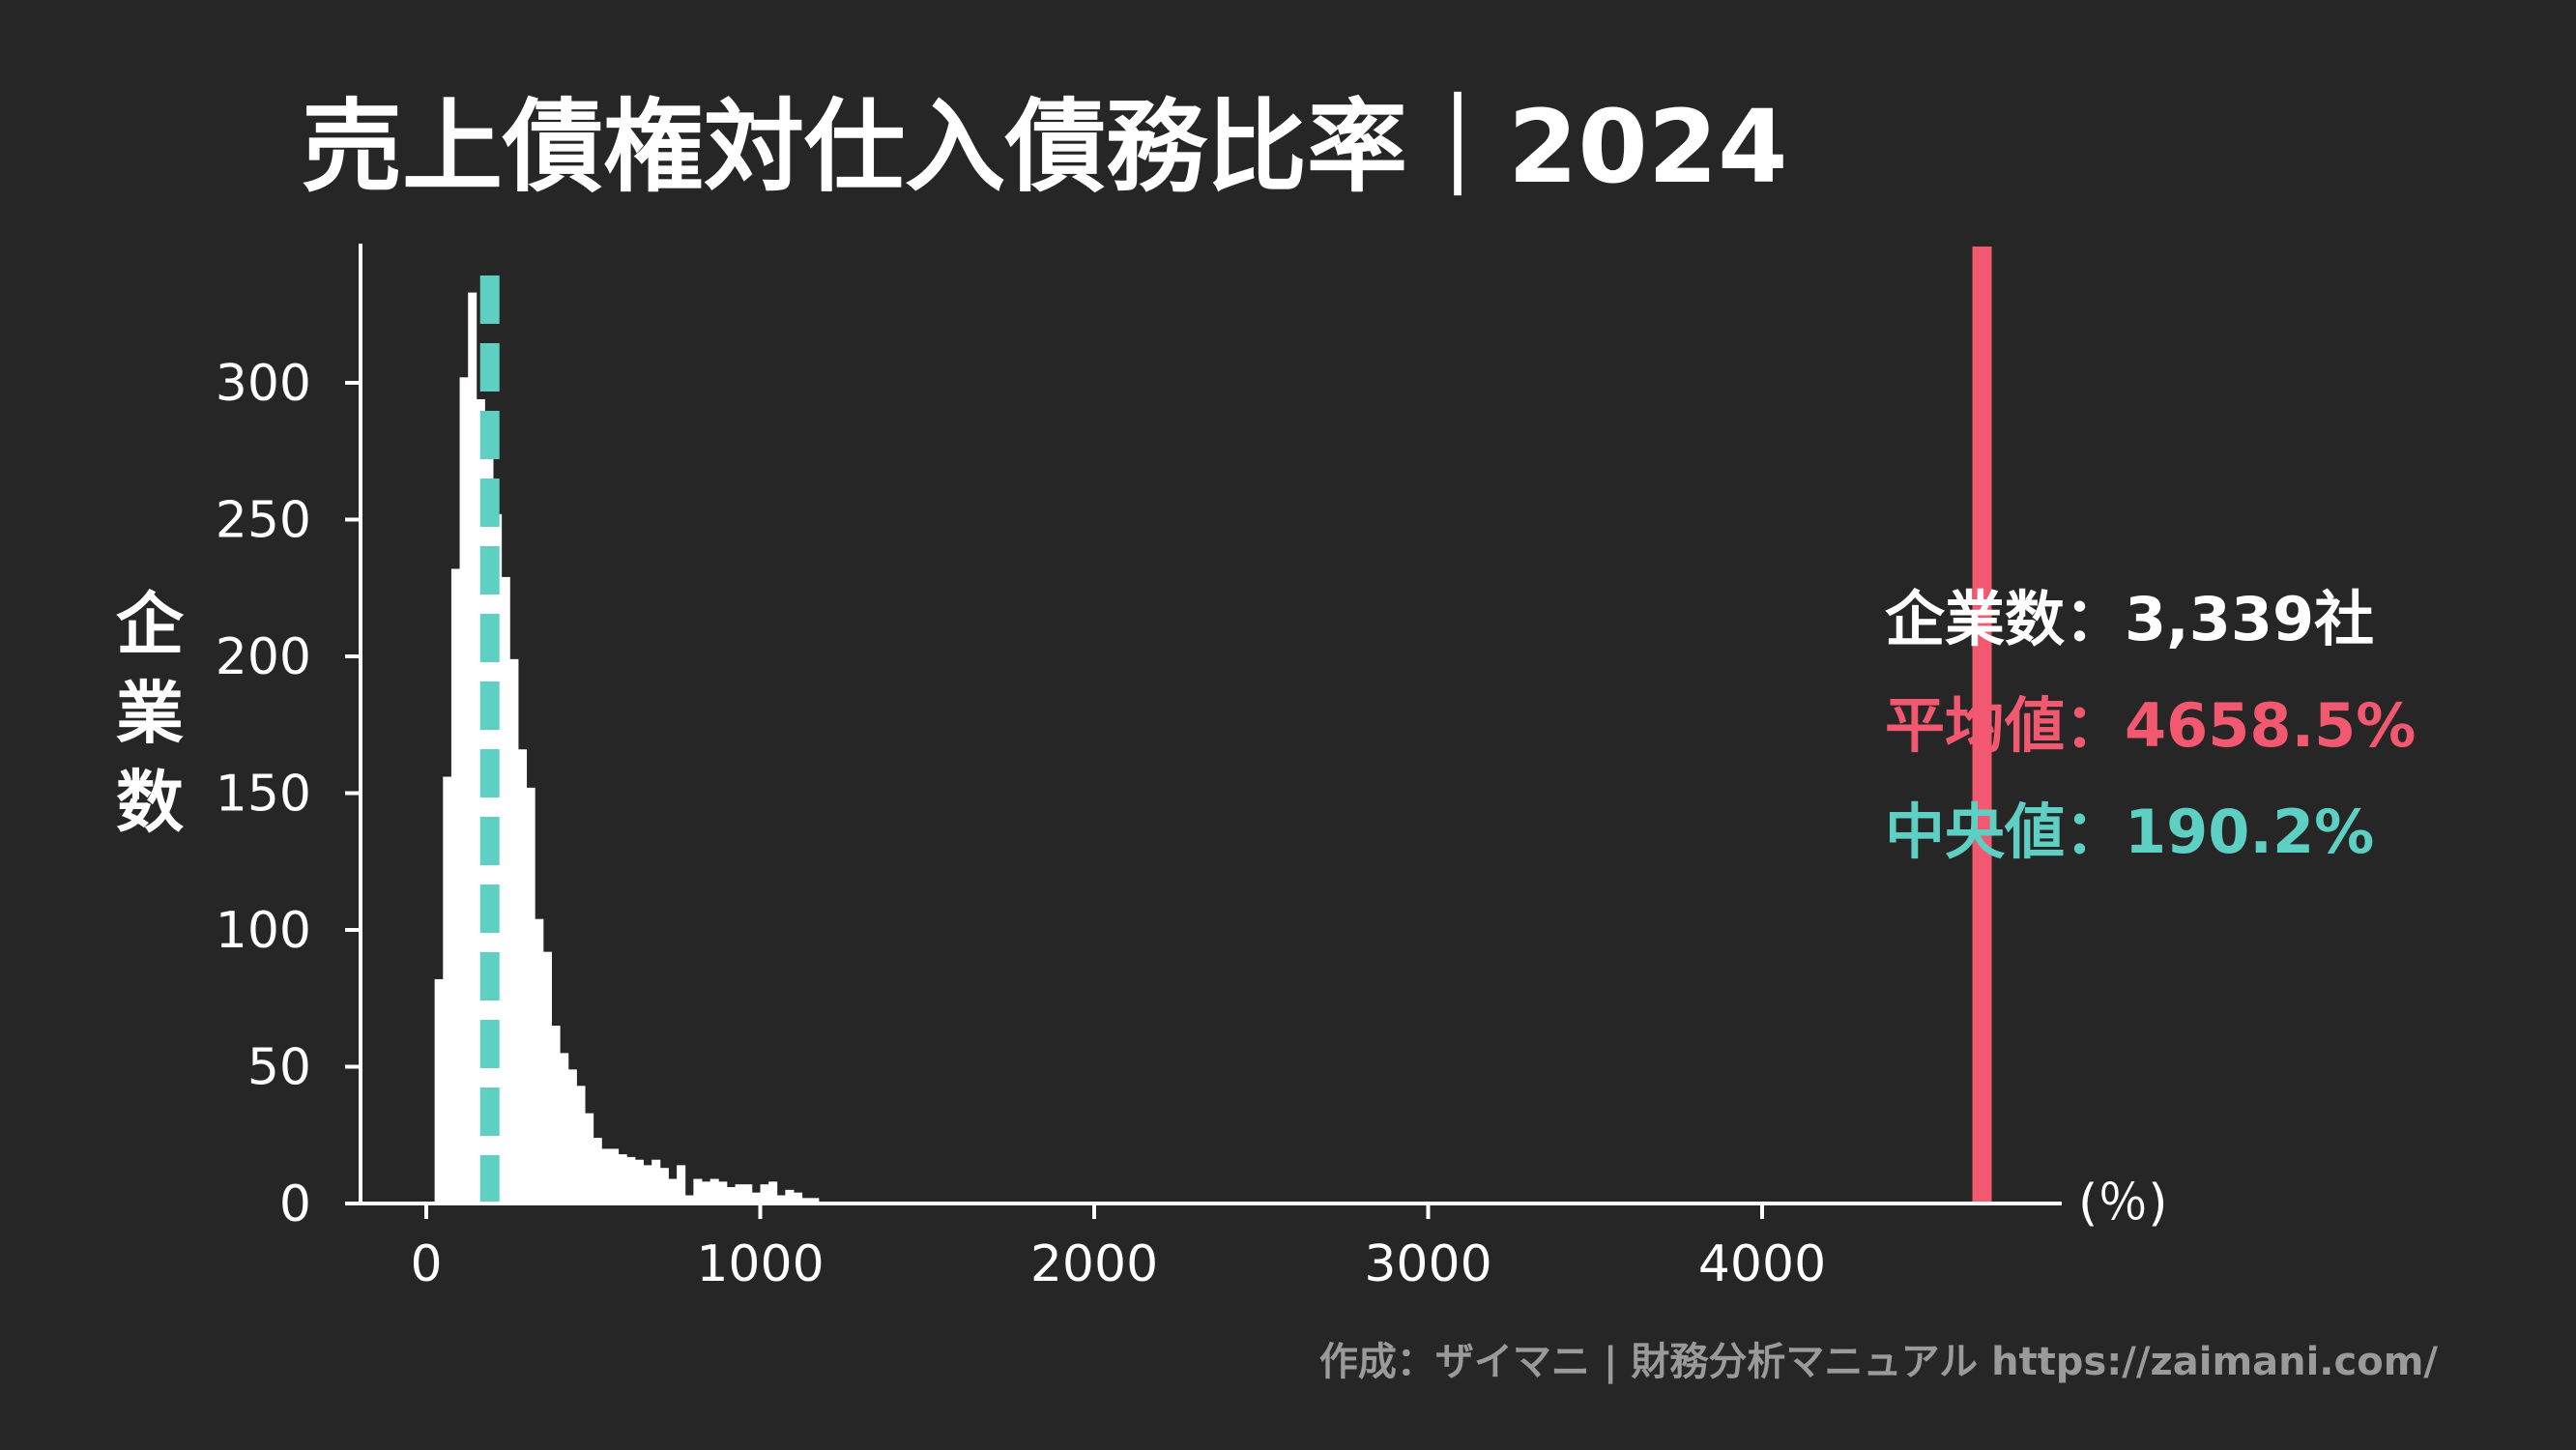  Describe the element at coordinates (2123, 1203) in the screenshot. I see `x-axis-unit-label: (％)` at that location.